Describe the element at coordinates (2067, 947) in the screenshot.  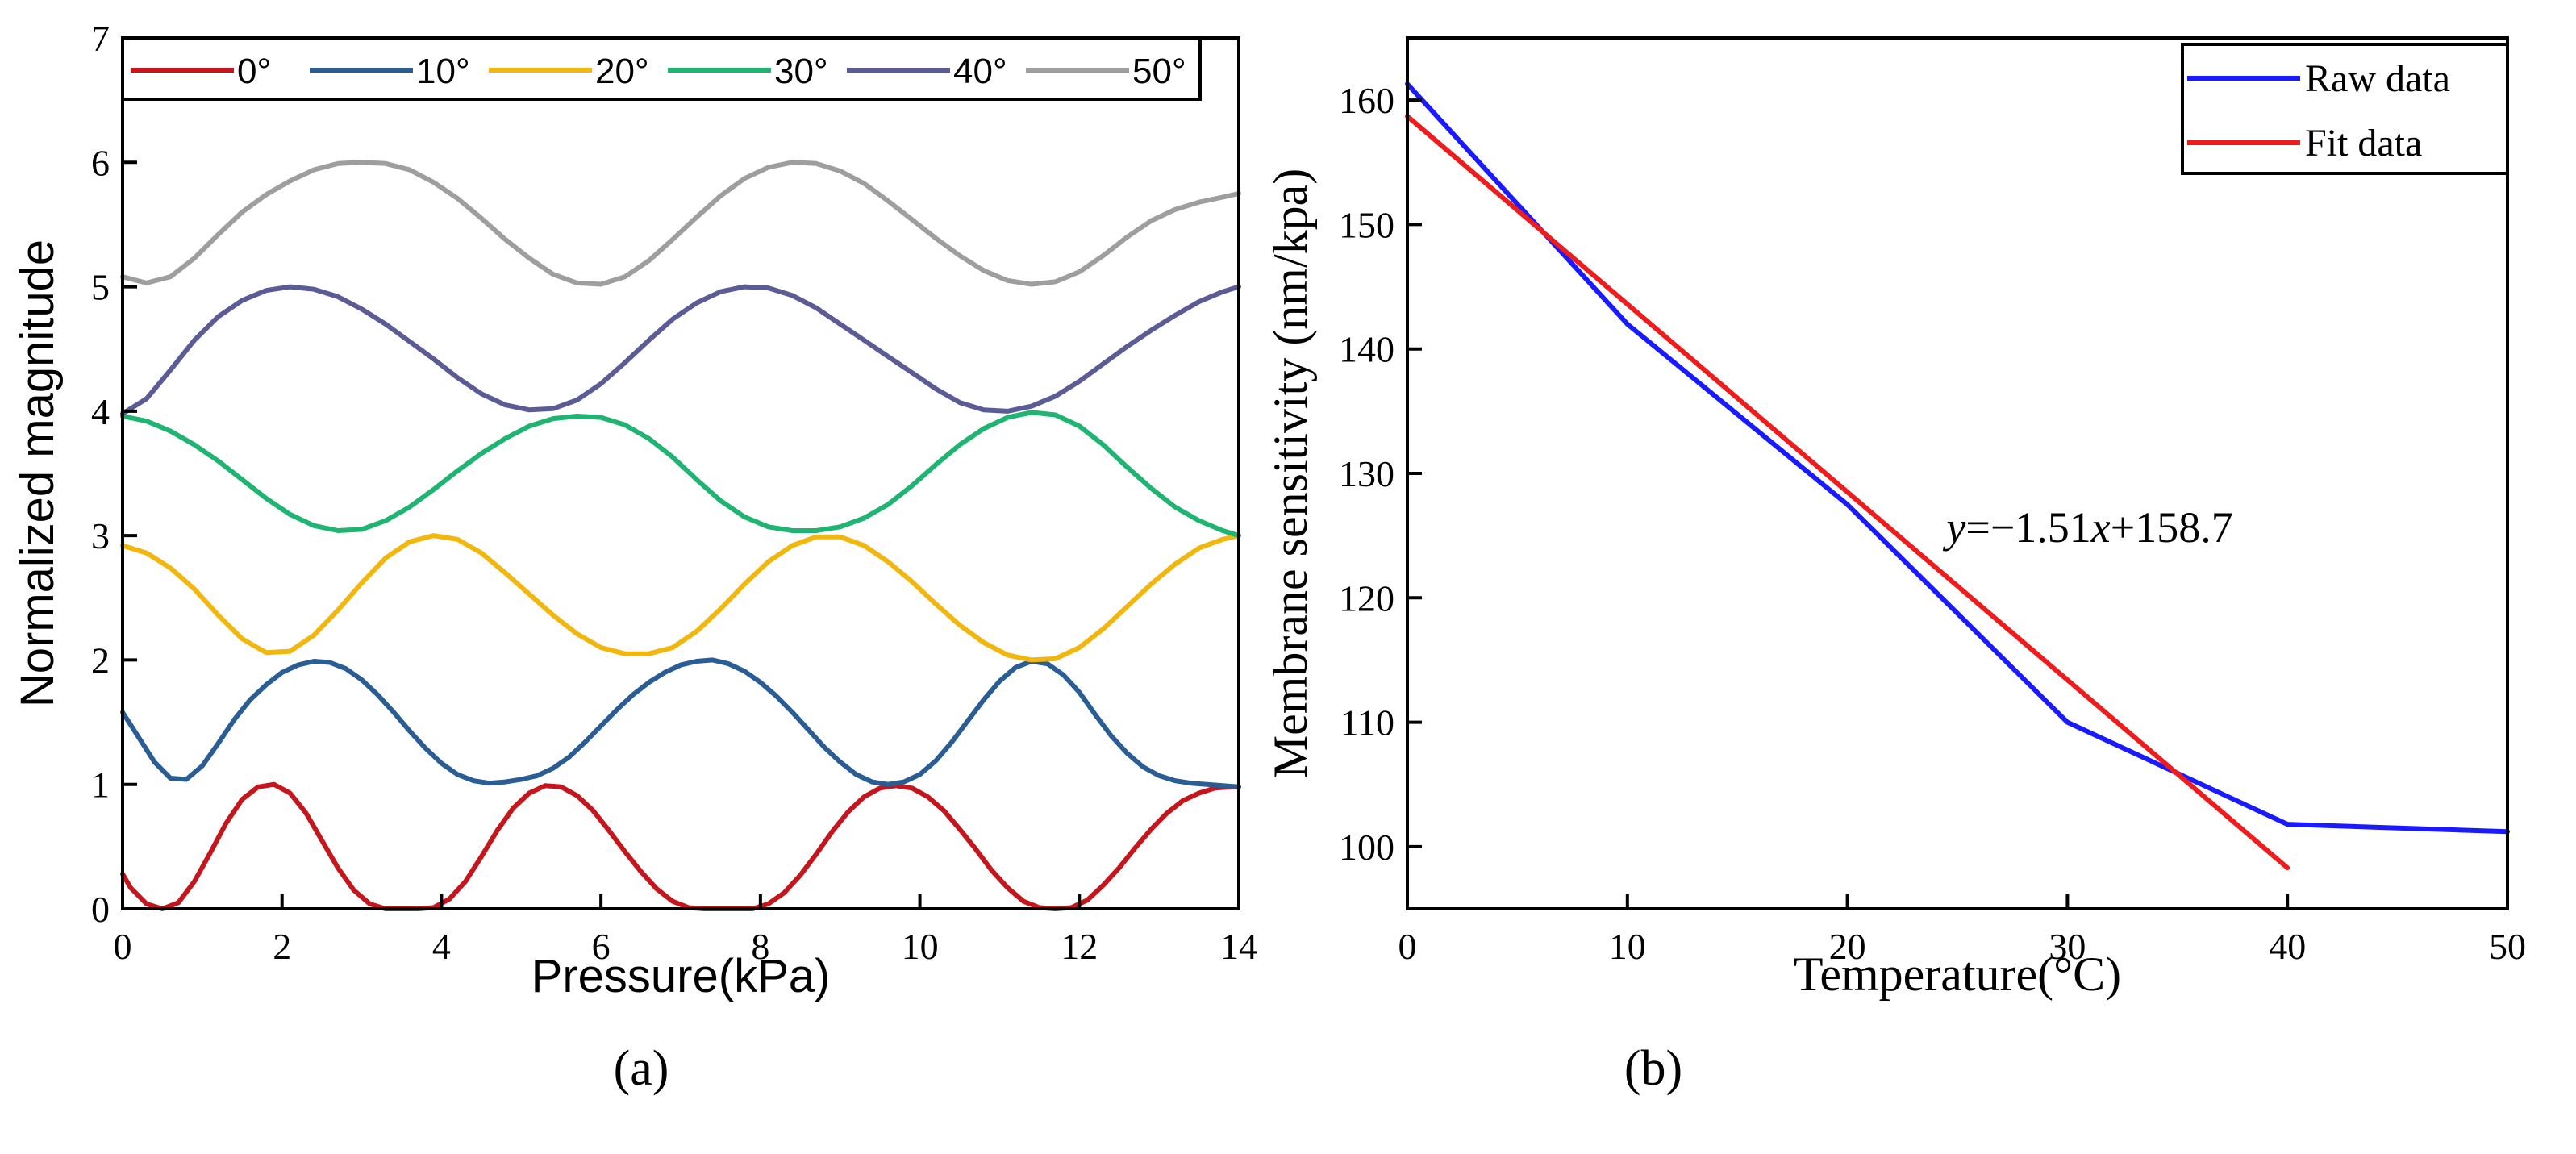
I see `x-tick-label: 30` at that location.